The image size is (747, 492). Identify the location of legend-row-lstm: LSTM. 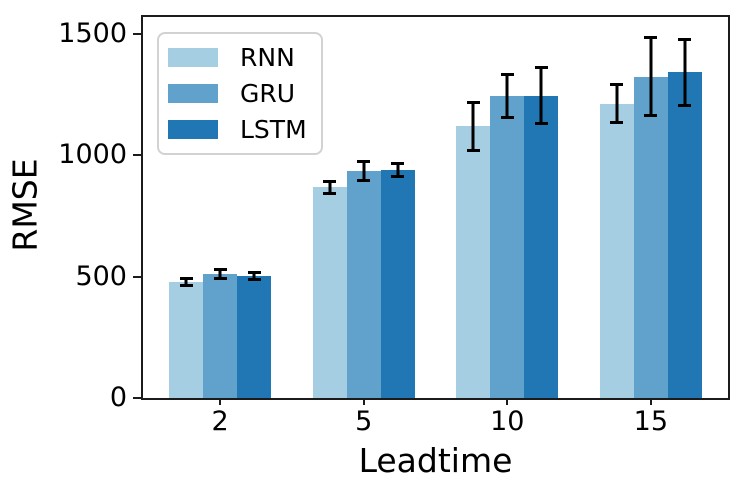
(239, 129).